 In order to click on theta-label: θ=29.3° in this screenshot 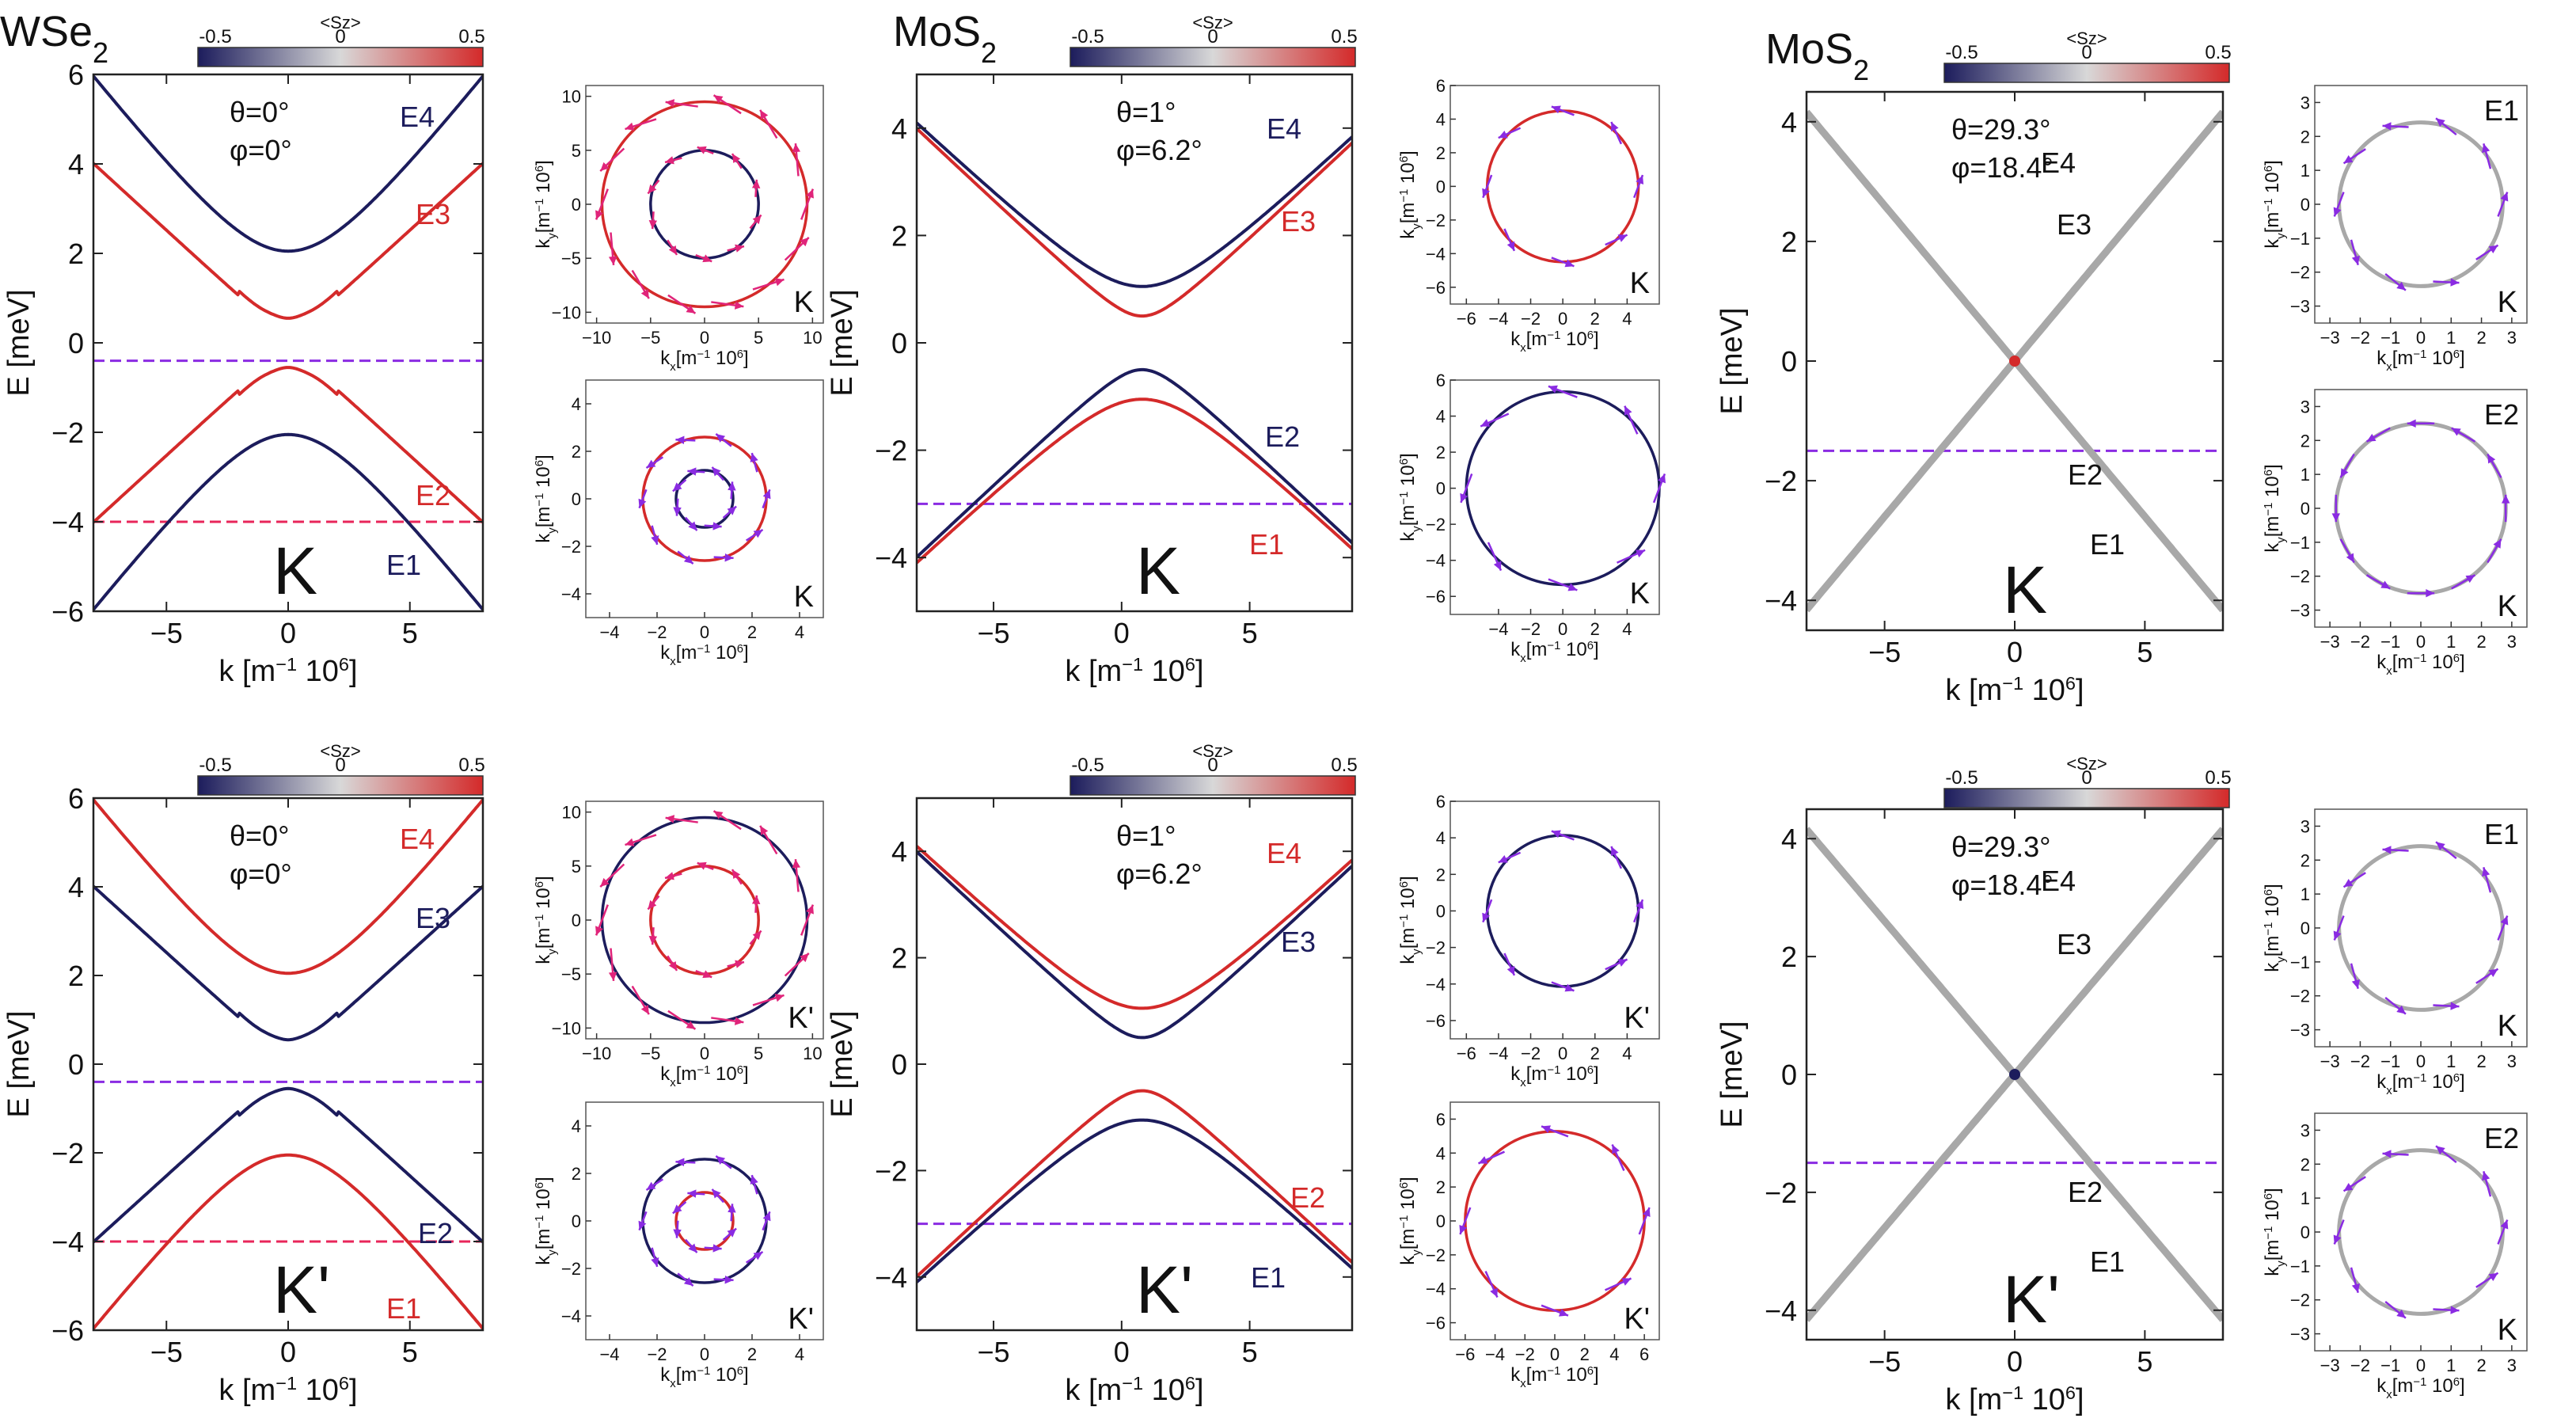, I will do `click(2001, 129)`.